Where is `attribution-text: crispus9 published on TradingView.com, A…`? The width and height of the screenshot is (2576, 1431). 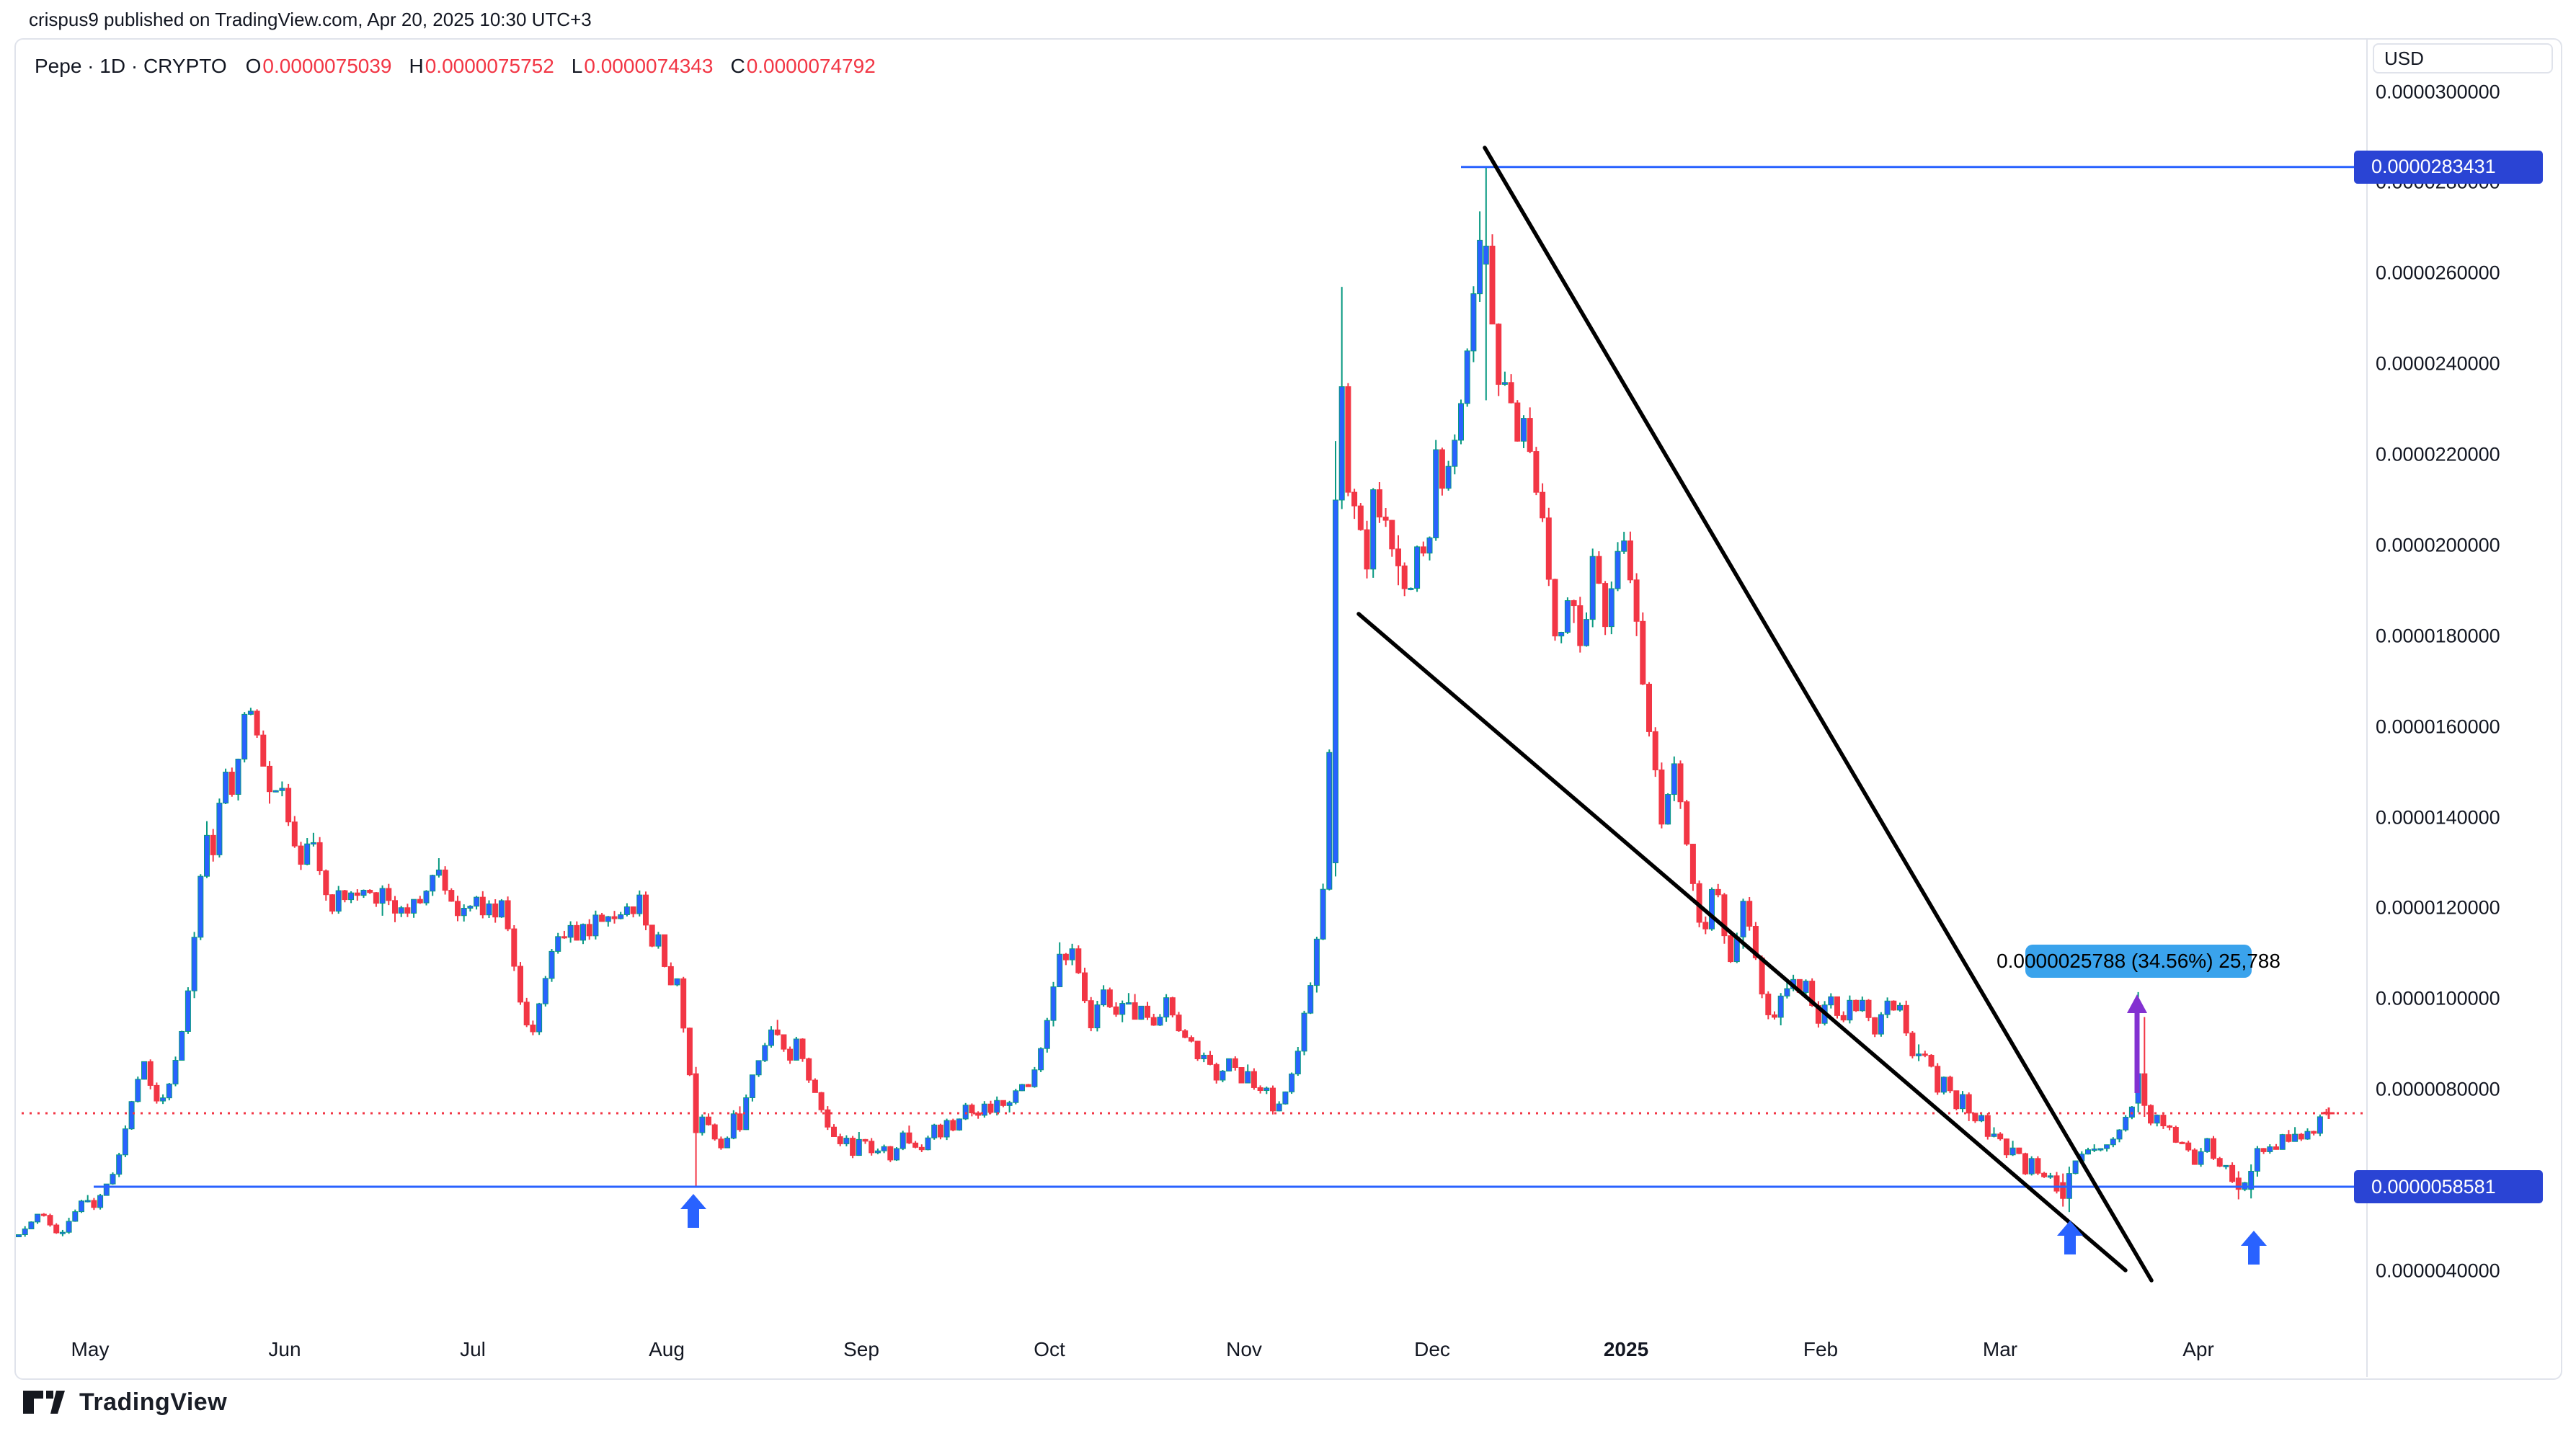 attribution-text: crispus9 published on TradingView.com, A… is located at coordinates (310, 20).